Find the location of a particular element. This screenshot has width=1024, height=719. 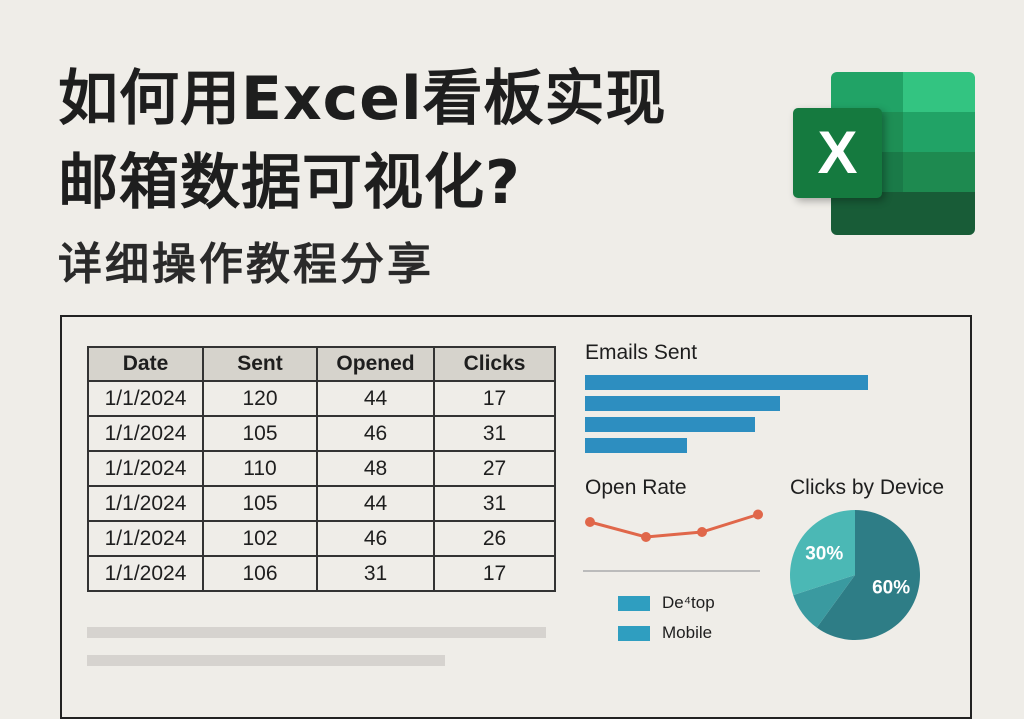

column-header: Sent is located at coordinates (260, 364).